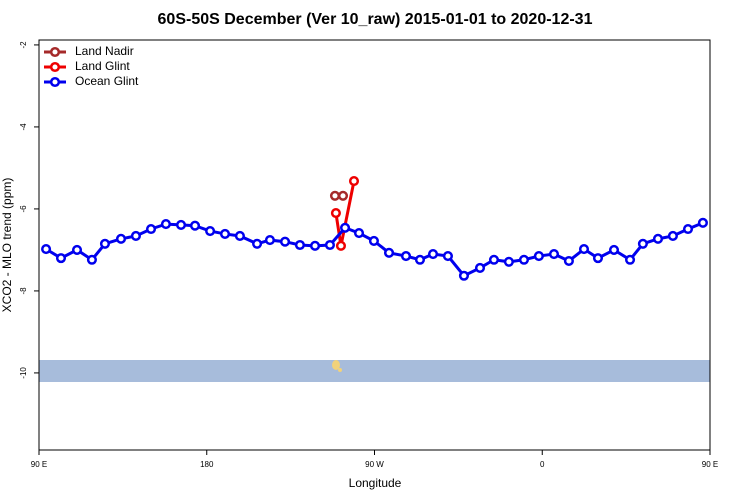  Describe the element at coordinates (102, 66) in the screenshot. I see `legend-label: Land Glint` at that location.